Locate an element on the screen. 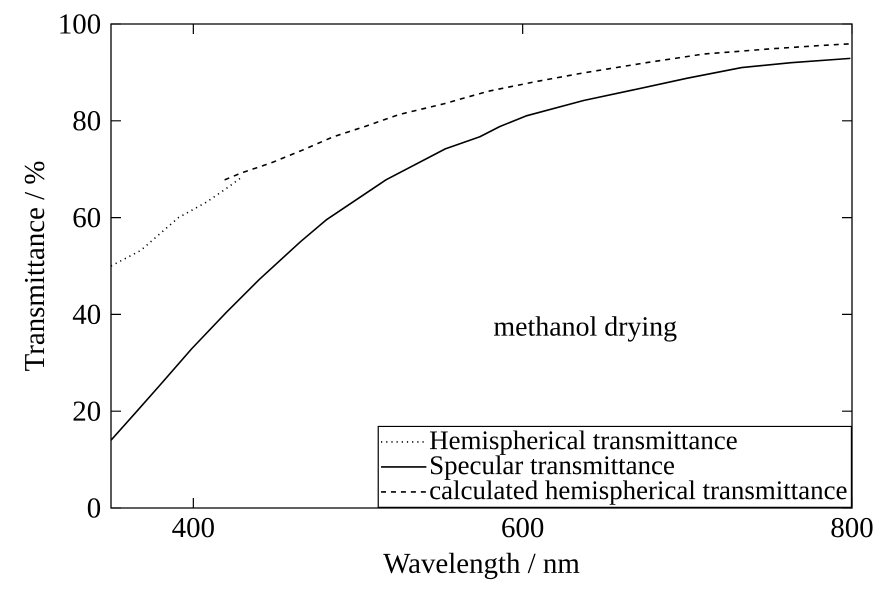  x-axis-title: Wavelength / nm is located at coordinates (481, 566).